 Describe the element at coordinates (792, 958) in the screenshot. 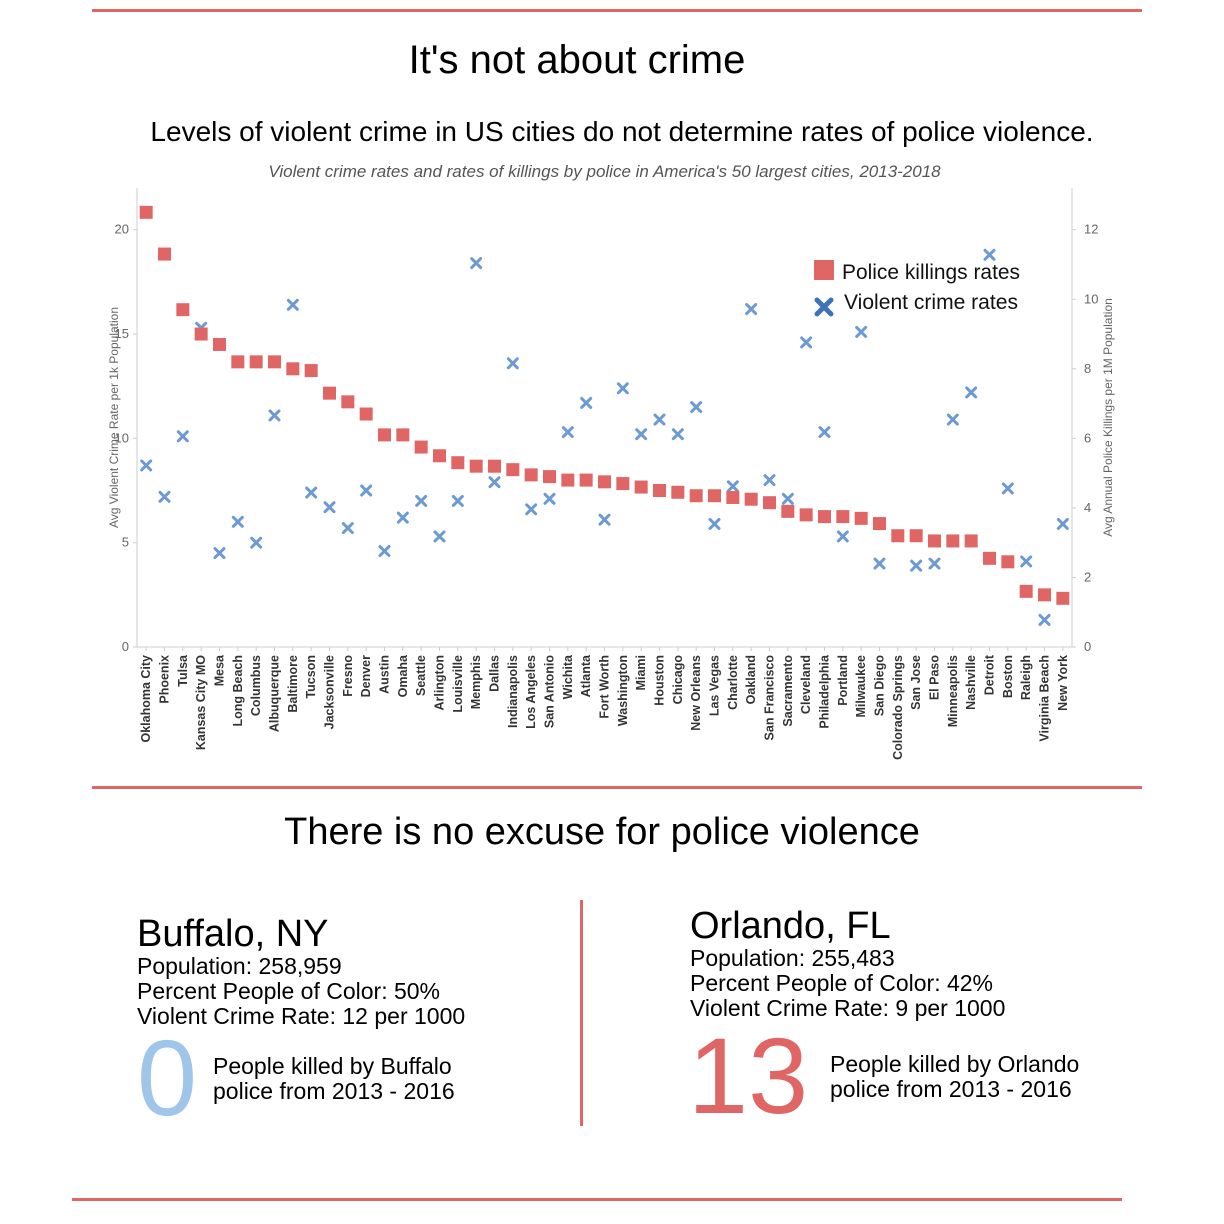

I see `city-population: Population: 255,483` at that location.